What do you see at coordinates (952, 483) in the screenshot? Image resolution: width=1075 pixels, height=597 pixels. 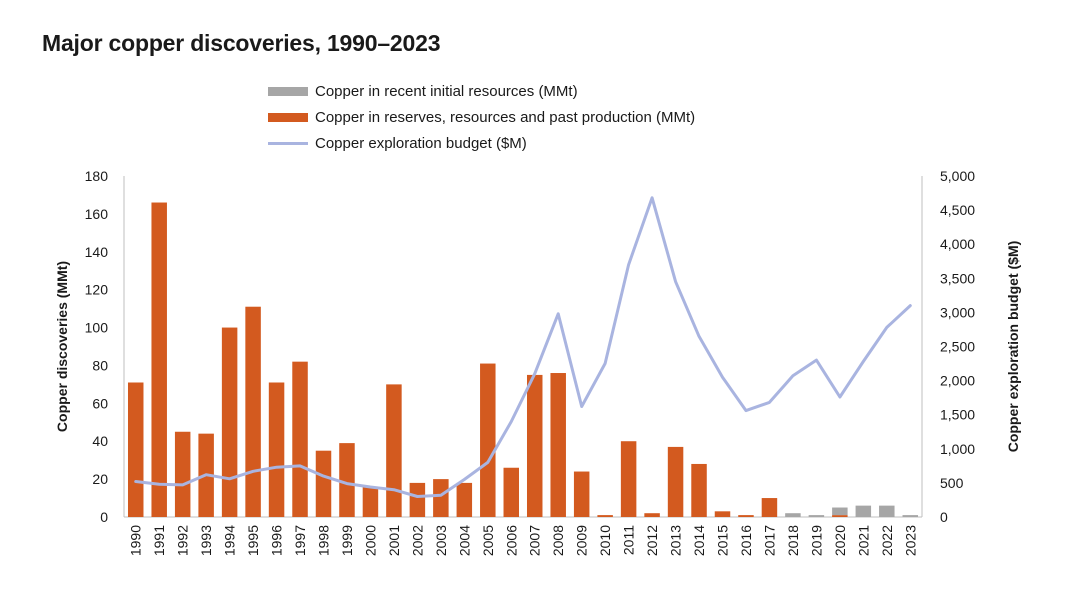 I see `y2-tick-label: 500` at bounding box center [952, 483].